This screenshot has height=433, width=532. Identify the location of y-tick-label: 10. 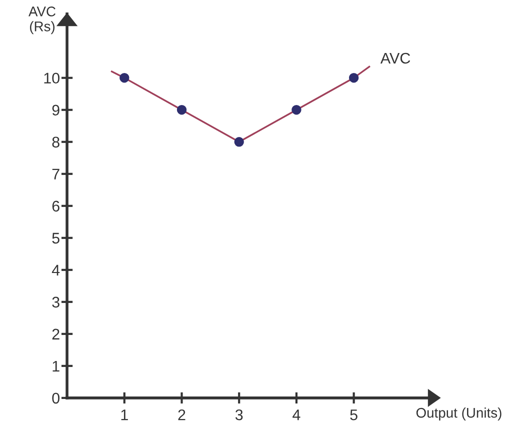
(52, 78).